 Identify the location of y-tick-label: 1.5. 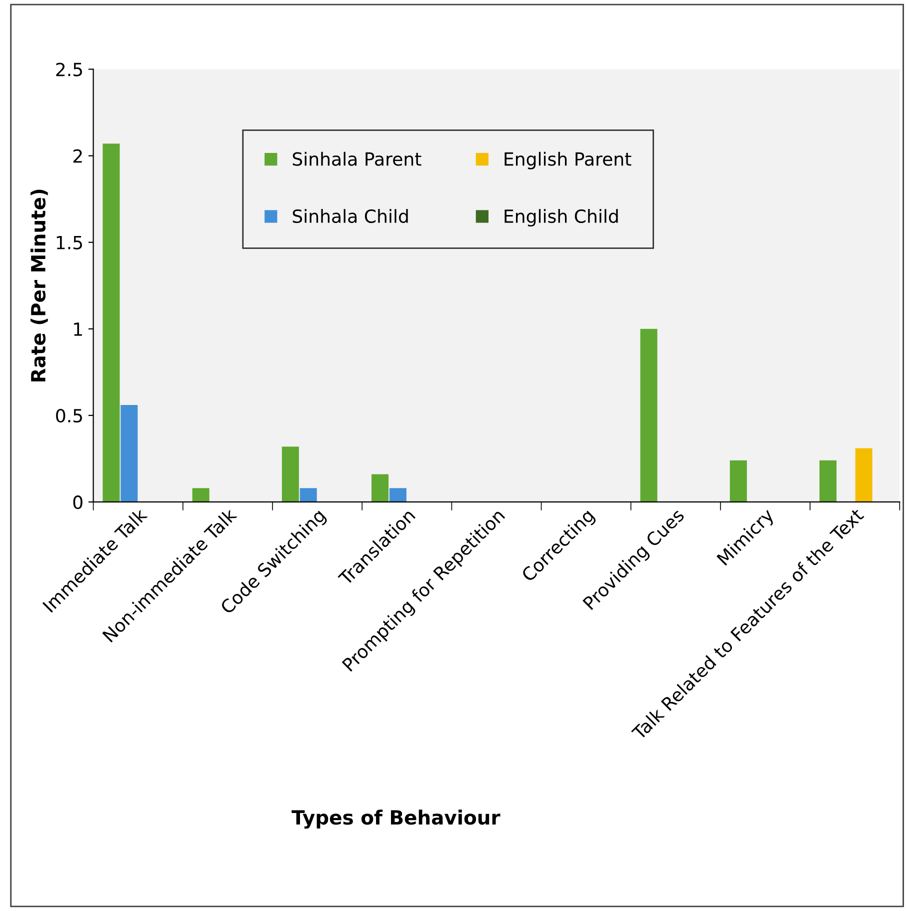
(69, 243).